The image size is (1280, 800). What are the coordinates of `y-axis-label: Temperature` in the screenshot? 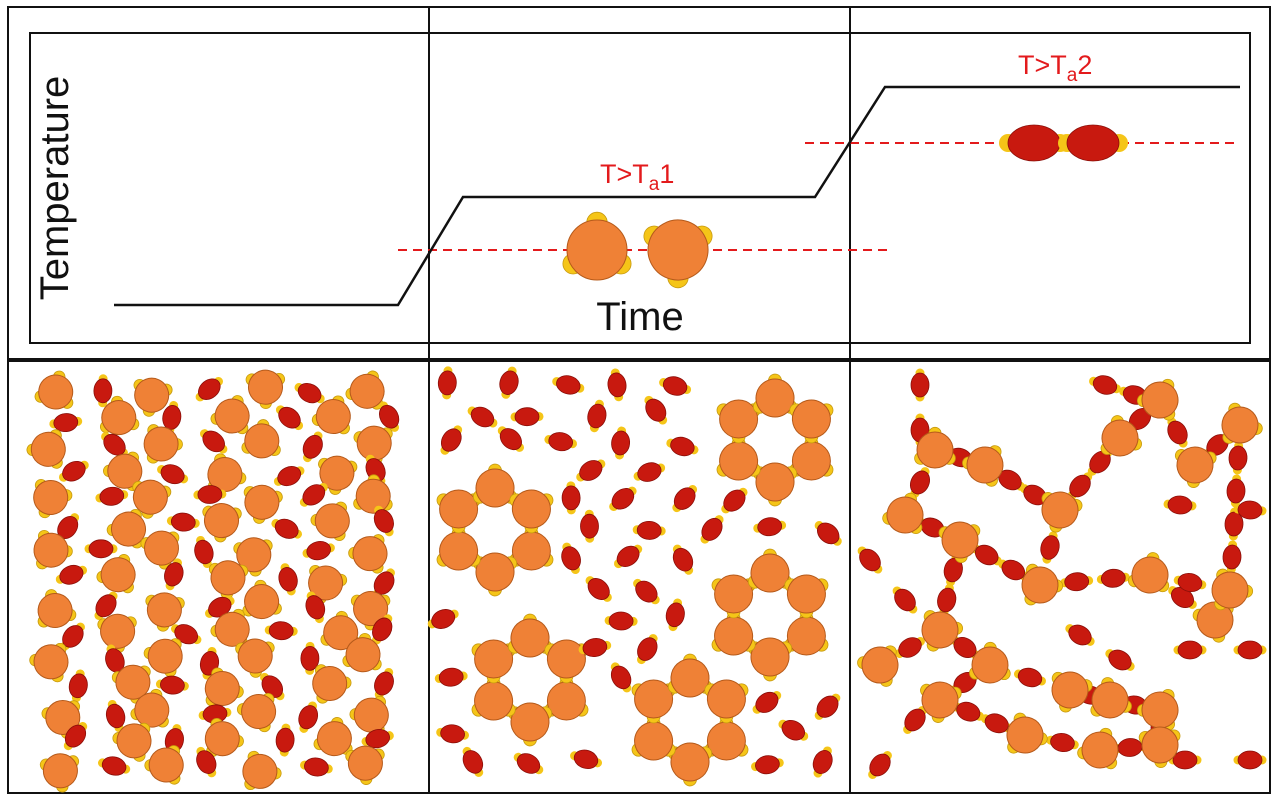 It's located at (55, 188).